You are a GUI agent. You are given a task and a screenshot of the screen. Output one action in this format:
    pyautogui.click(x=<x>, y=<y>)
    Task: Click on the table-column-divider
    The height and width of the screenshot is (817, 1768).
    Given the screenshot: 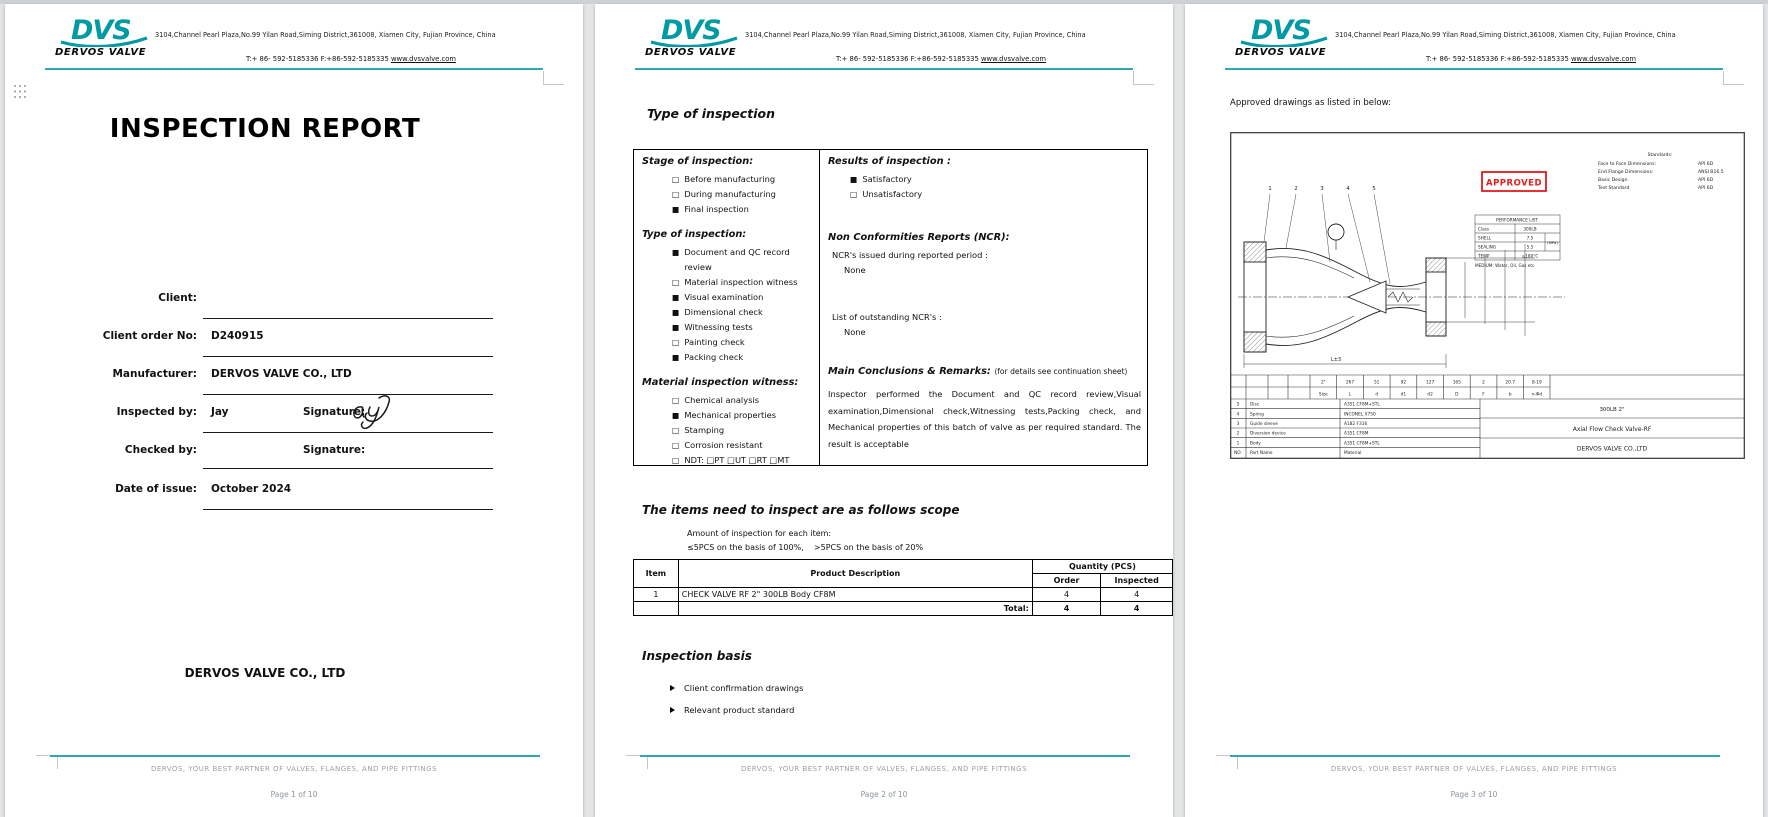 What is the action you would take?
    pyautogui.click(x=819, y=307)
    